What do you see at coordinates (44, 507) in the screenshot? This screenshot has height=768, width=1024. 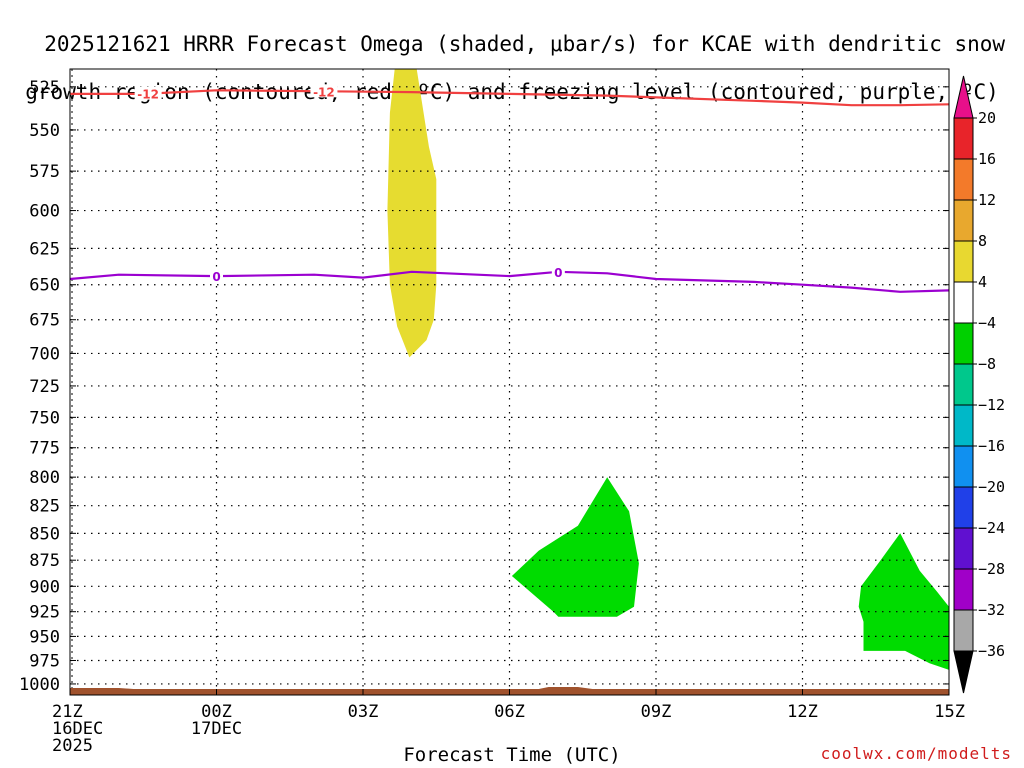 I see `y-tick-label-825: 825` at bounding box center [44, 507].